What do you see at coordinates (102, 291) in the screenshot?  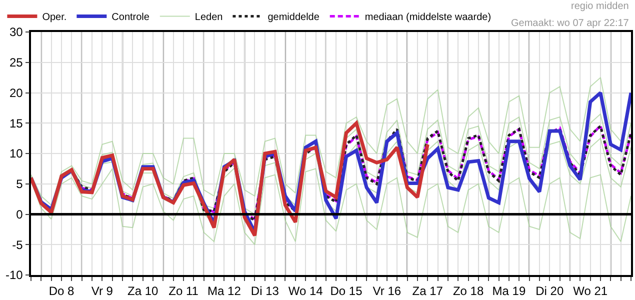 I see `x-tick-label: Vr 9` at bounding box center [102, 291].